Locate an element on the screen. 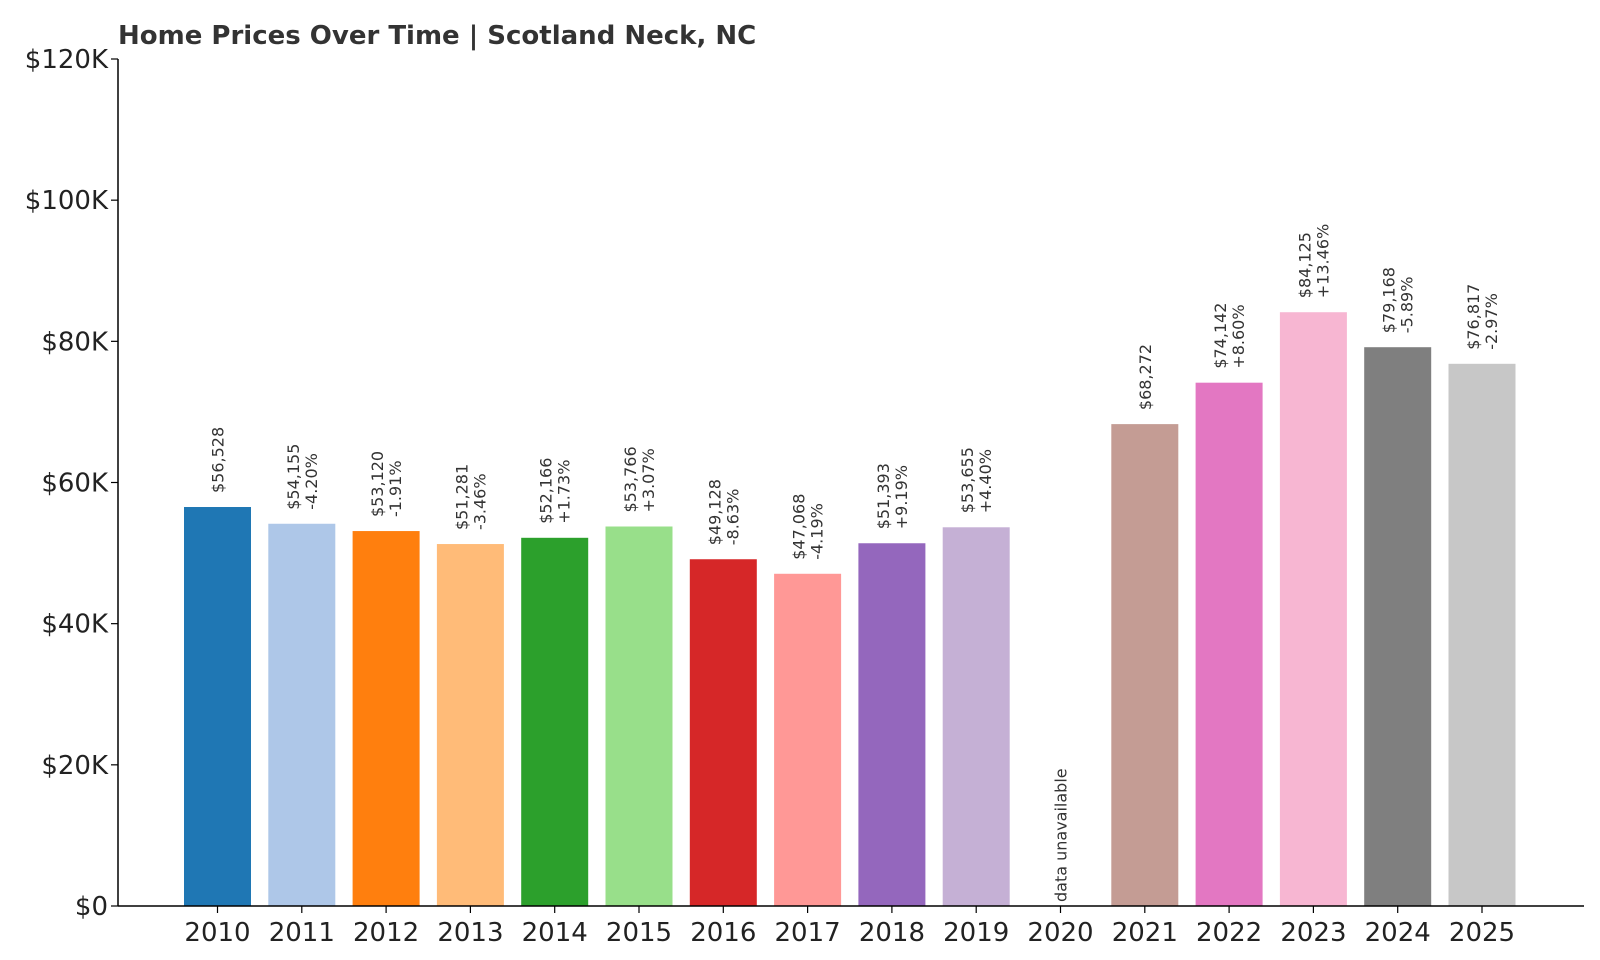  data-label: $76,817 -2.97% is located at coordinates (1482, 317).